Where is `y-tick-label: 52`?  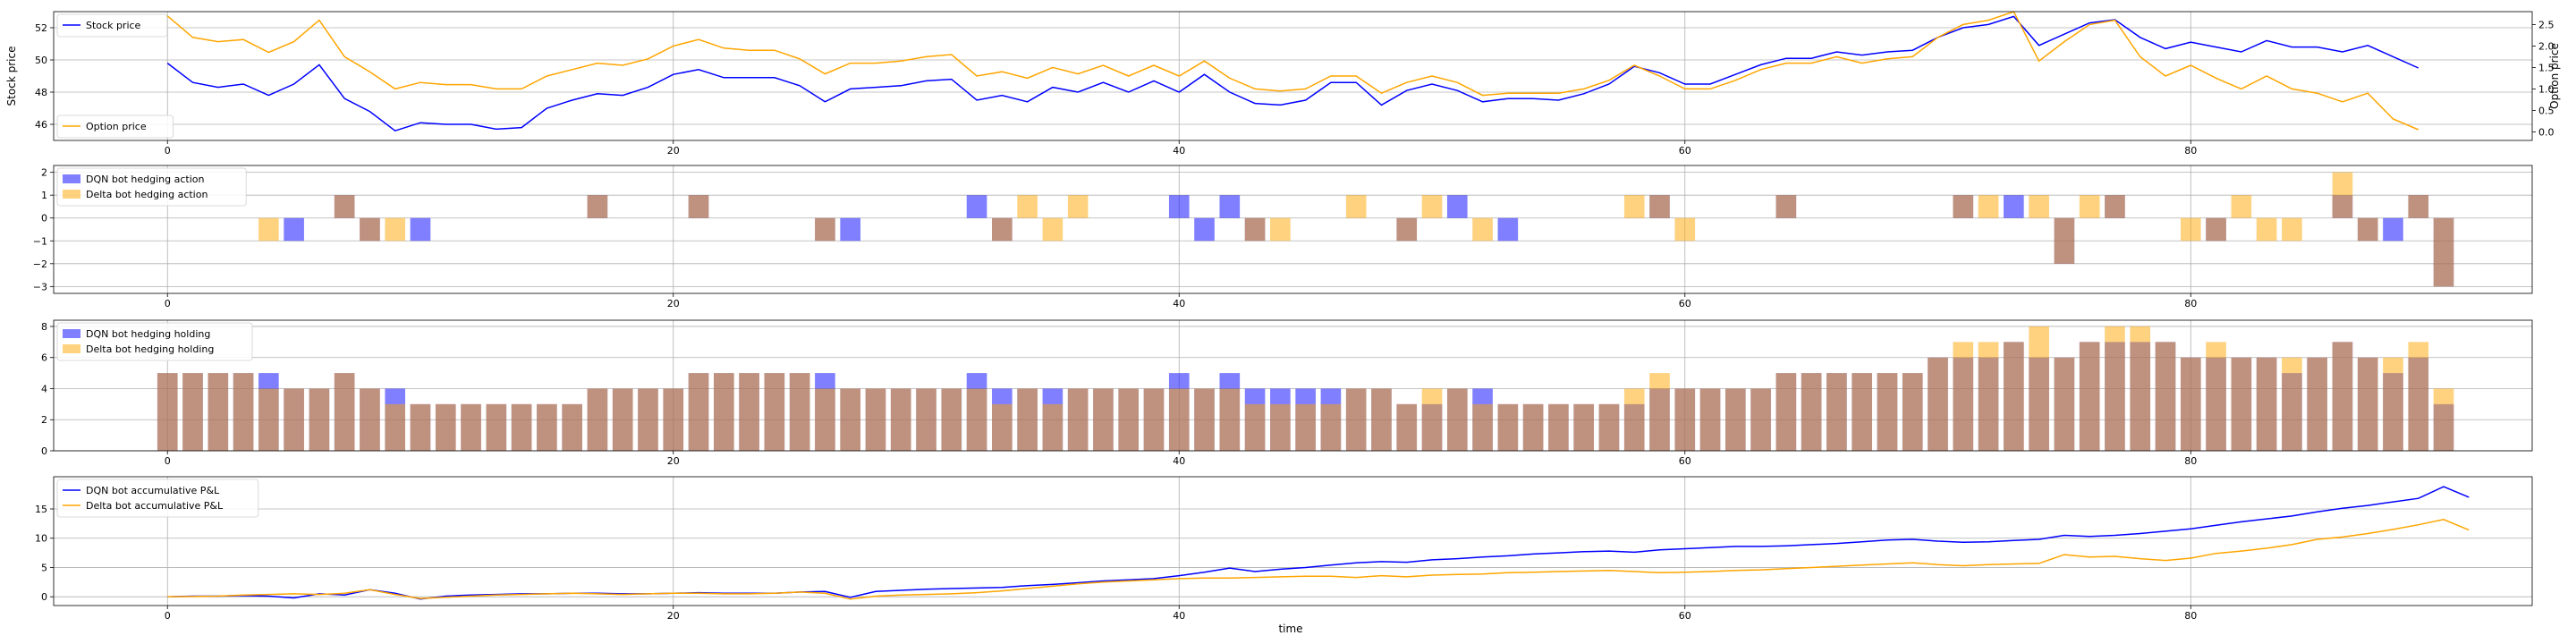
y-tick-label: 52 is located at coordinates (41, 28).